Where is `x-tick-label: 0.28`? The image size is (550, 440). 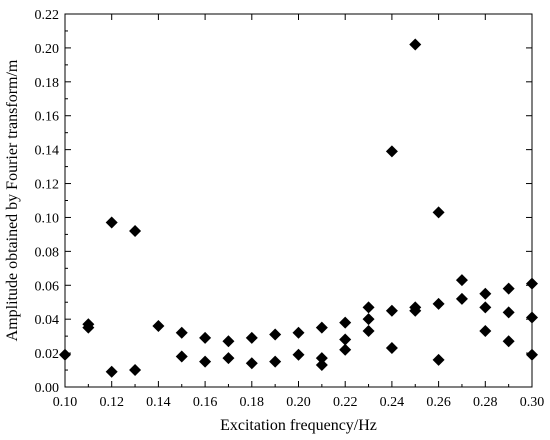
x-tick-label: 0.28 is located at coordinates (485, 402).